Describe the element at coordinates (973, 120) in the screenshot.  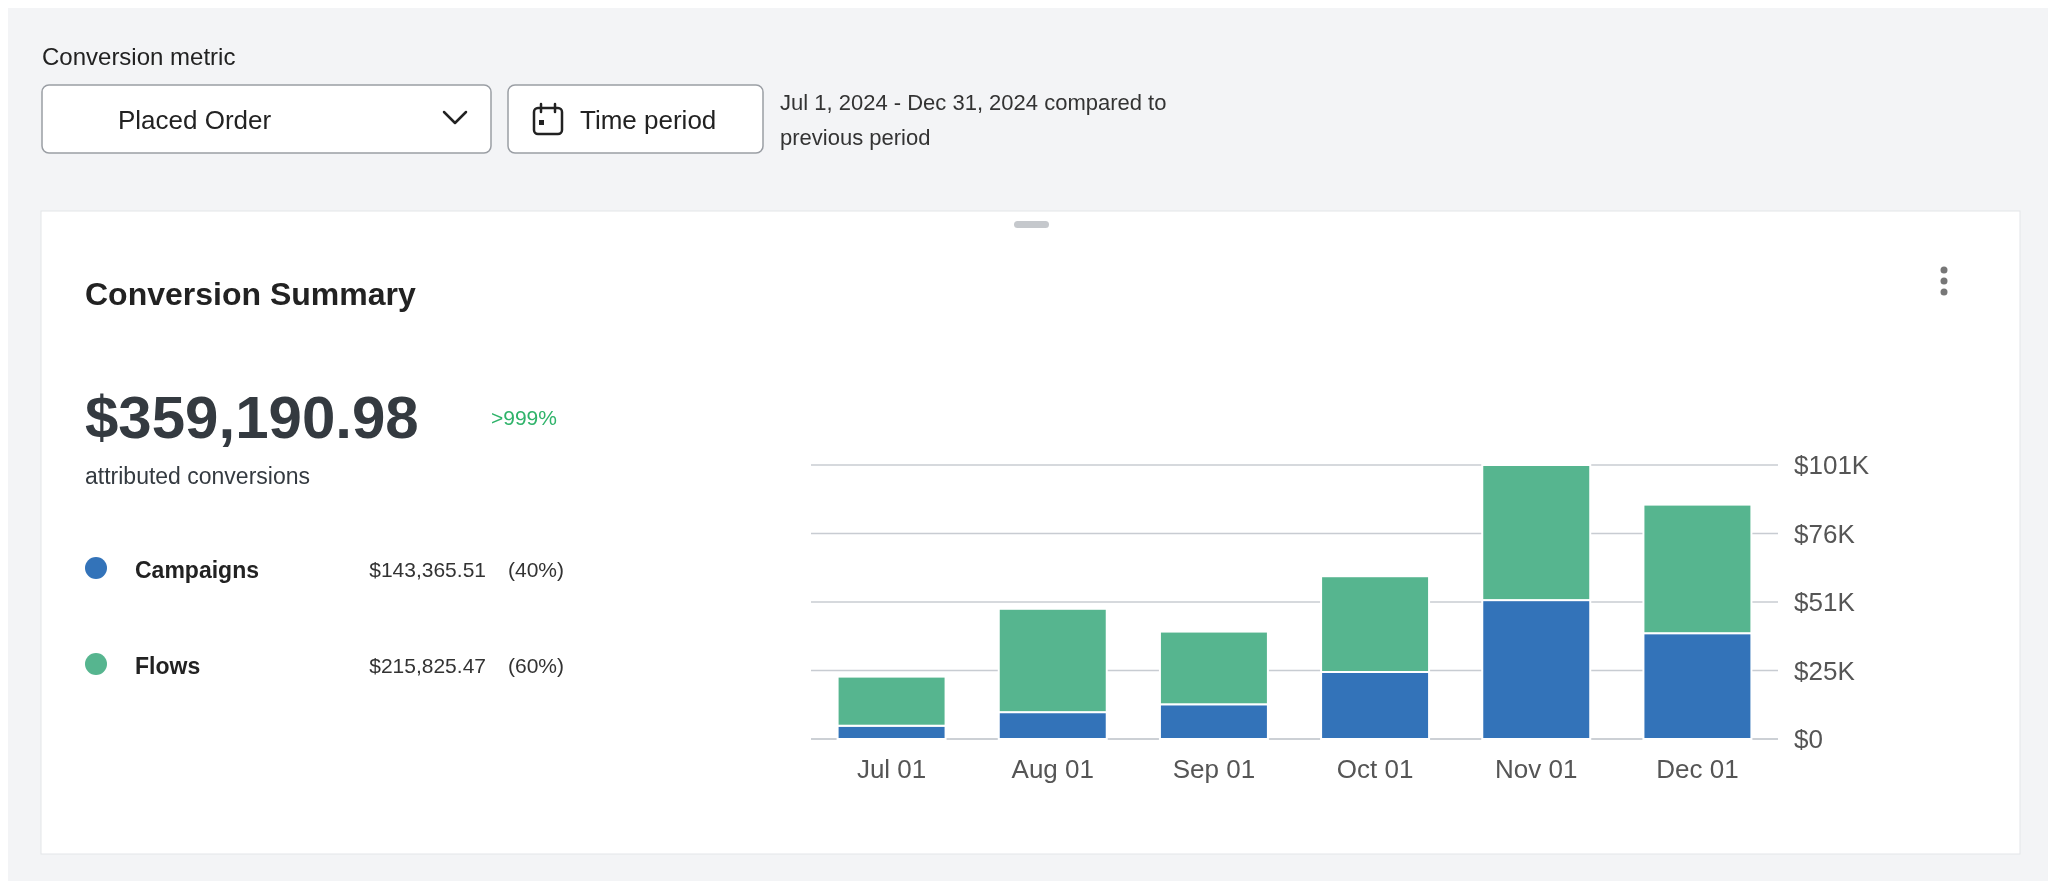
I see `text: Jul 1, 2024 - Dec 31, 2024 compared to previous period` at that location.